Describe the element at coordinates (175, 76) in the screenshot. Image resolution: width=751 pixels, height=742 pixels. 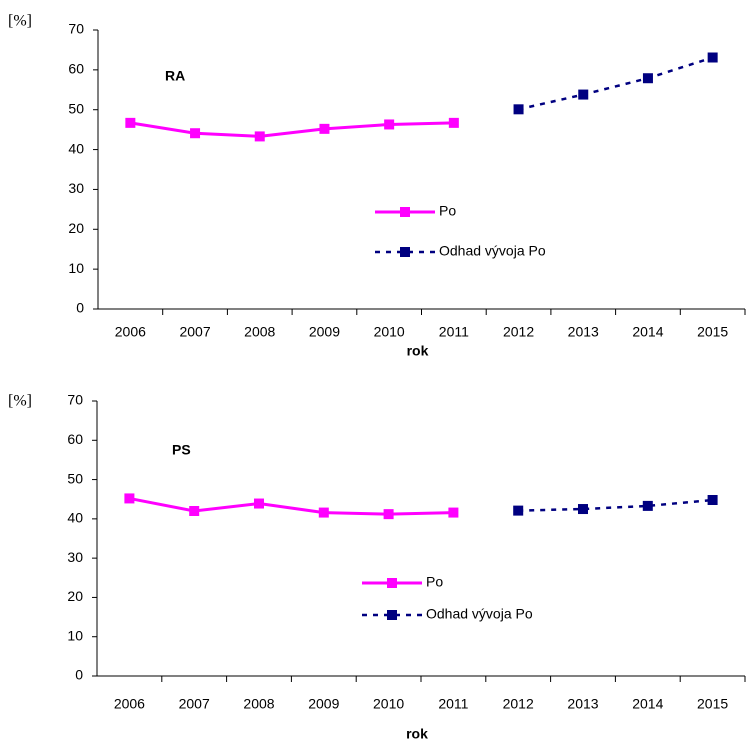
I see `annotation: RA` at that location.